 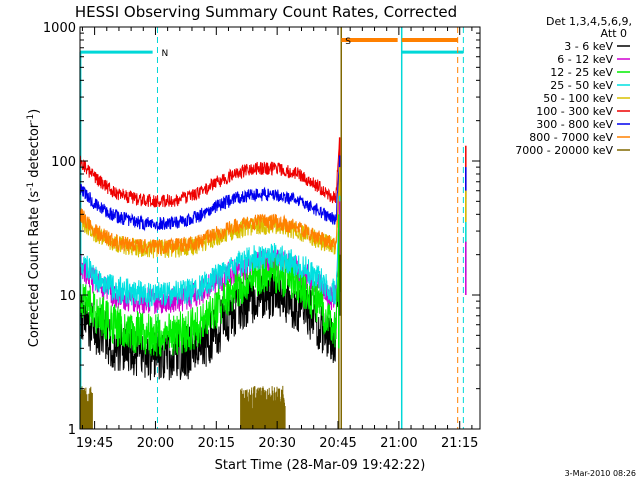 What do you see at coordinates (578, 98) in the screenshot?
I see `legend-label-4: 50 - 100 keV` at bounding box center [578, 98].